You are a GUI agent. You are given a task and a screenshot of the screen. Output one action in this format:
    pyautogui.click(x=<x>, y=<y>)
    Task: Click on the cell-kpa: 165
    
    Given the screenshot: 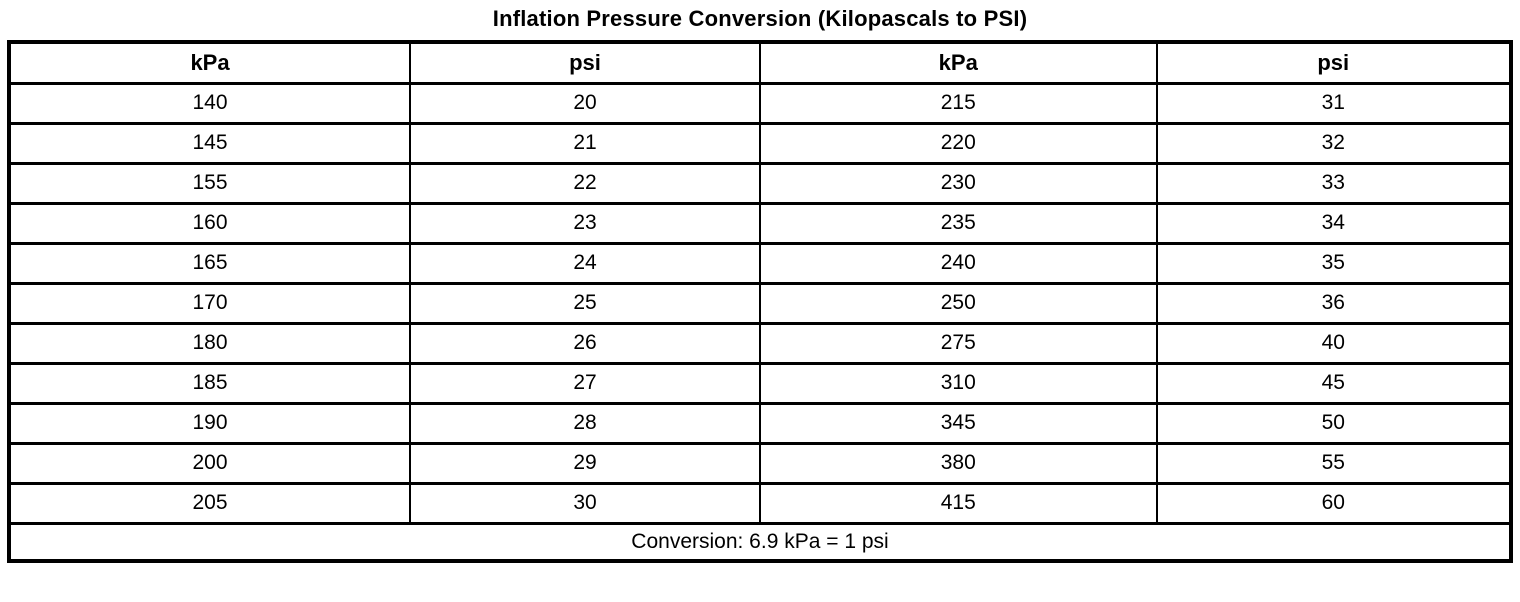 What is the action you would take?
    pyautogui.click(x=209, y=263)
    